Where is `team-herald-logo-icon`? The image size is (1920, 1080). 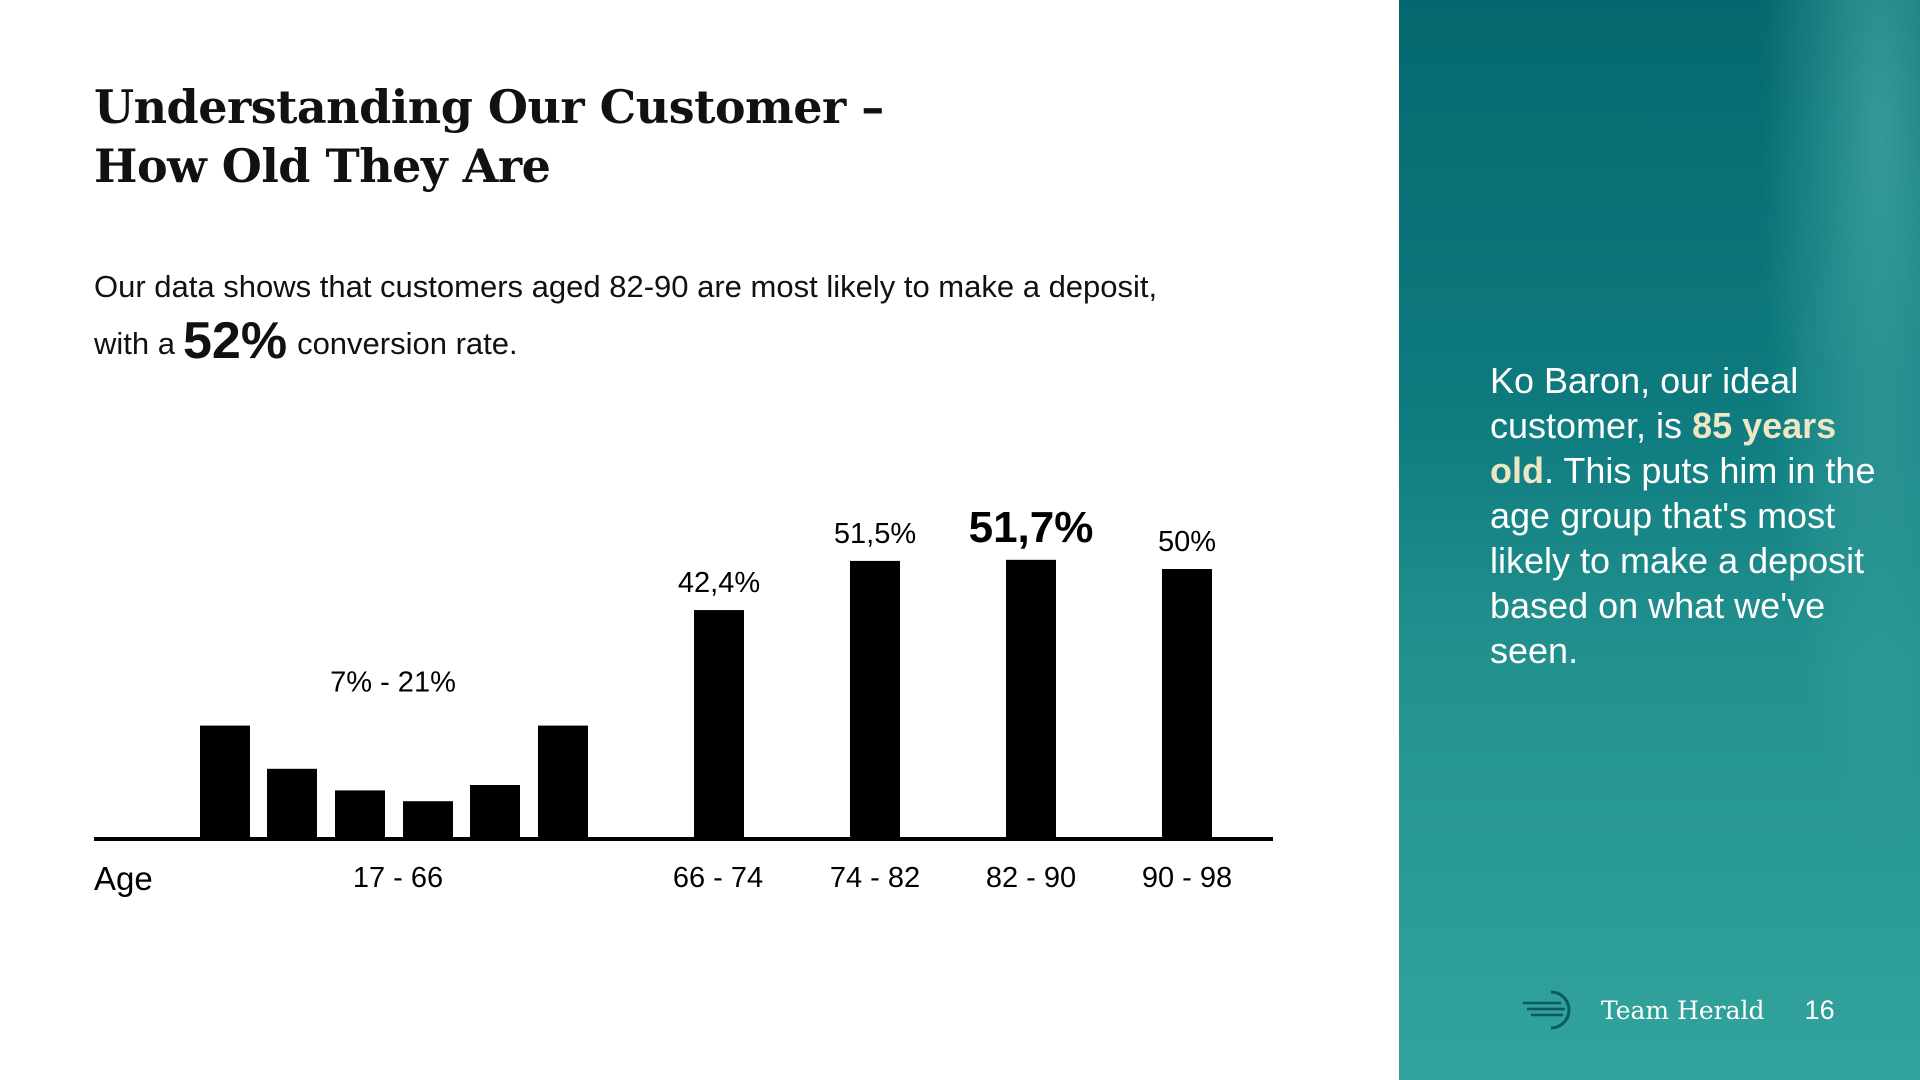
team-herald-logo-icon is located at coordinates (1547, 1010).